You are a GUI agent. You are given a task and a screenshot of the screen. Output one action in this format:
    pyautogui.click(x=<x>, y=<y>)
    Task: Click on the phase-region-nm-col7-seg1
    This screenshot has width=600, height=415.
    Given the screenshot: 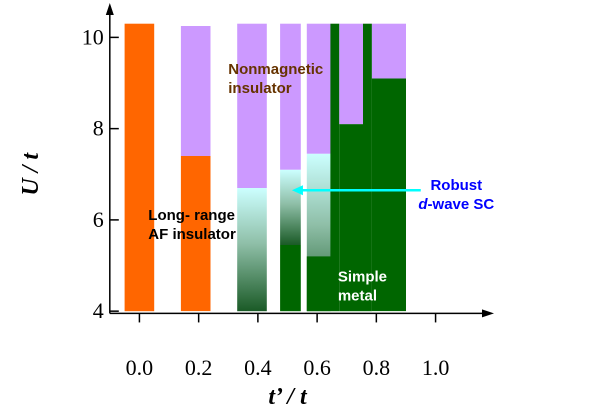 What is the action you would take?
    pyautogui.click(x=351, y=74)
    